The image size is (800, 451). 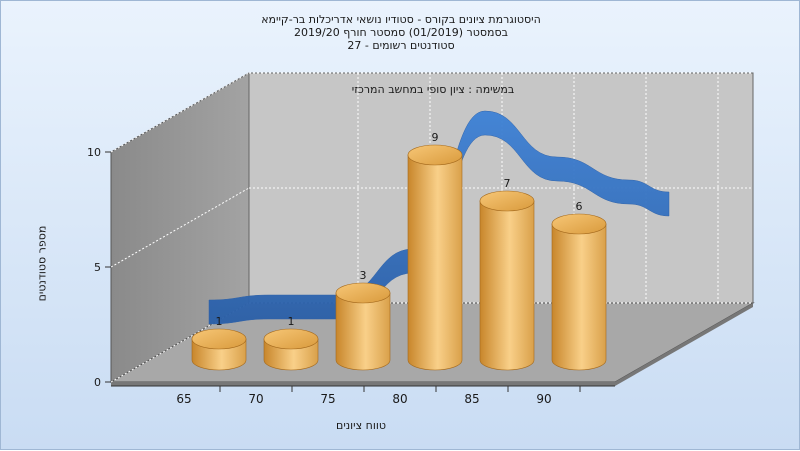 What do you see at coordinates (435, 137) in the screenshot?
I see `bar-data-label-3: 9` at bounding box center [435, 137].